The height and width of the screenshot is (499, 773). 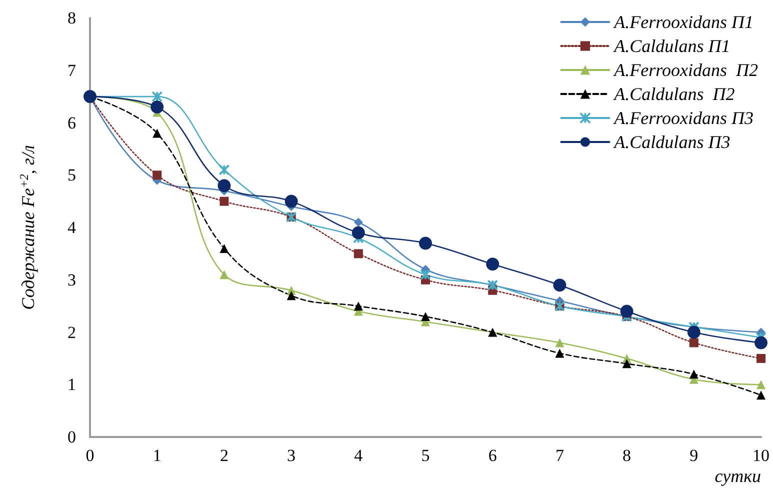 I want to click on y-tick-label: 7, so click(x=72, y=70).